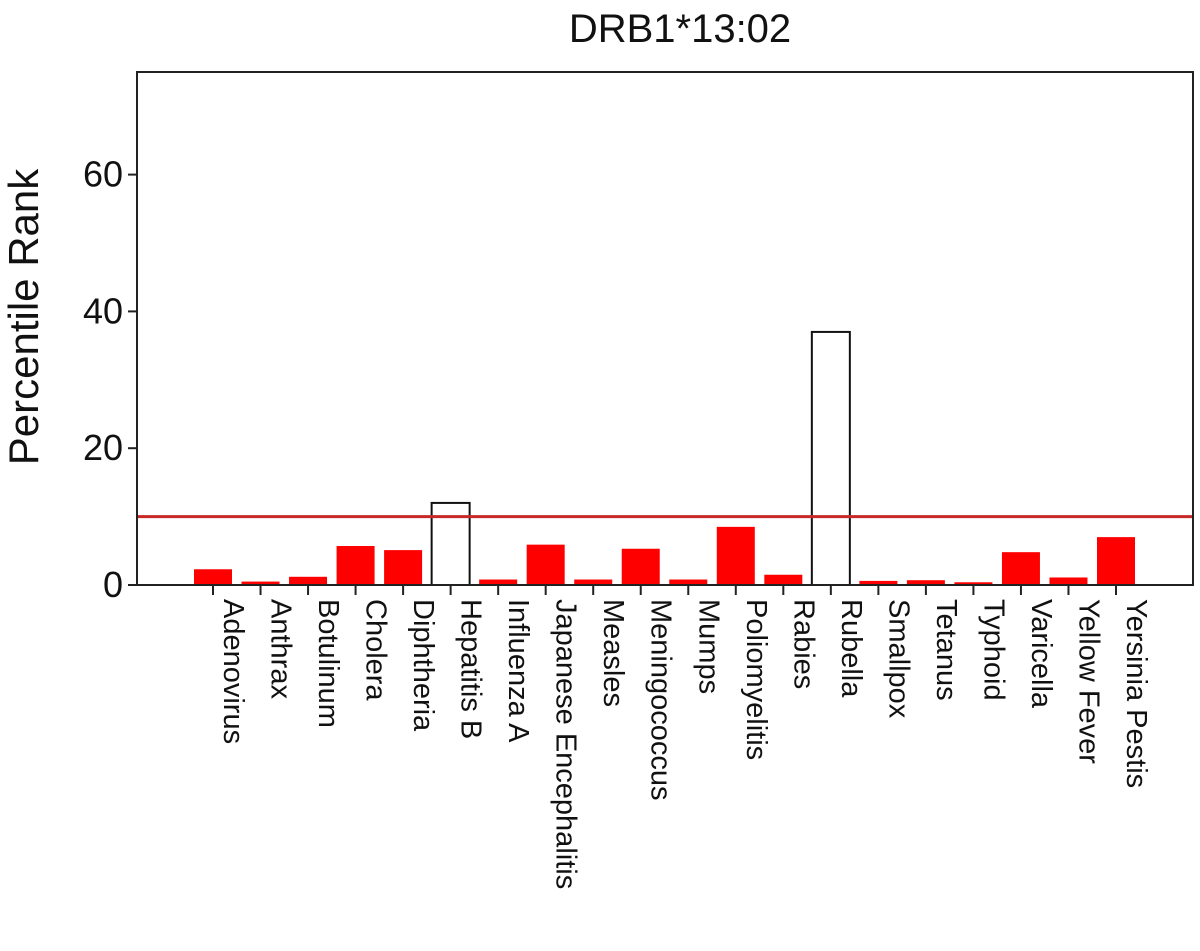 The image size is (1200, 951). I want to click on bar-diphtheria, so click(403, 567).